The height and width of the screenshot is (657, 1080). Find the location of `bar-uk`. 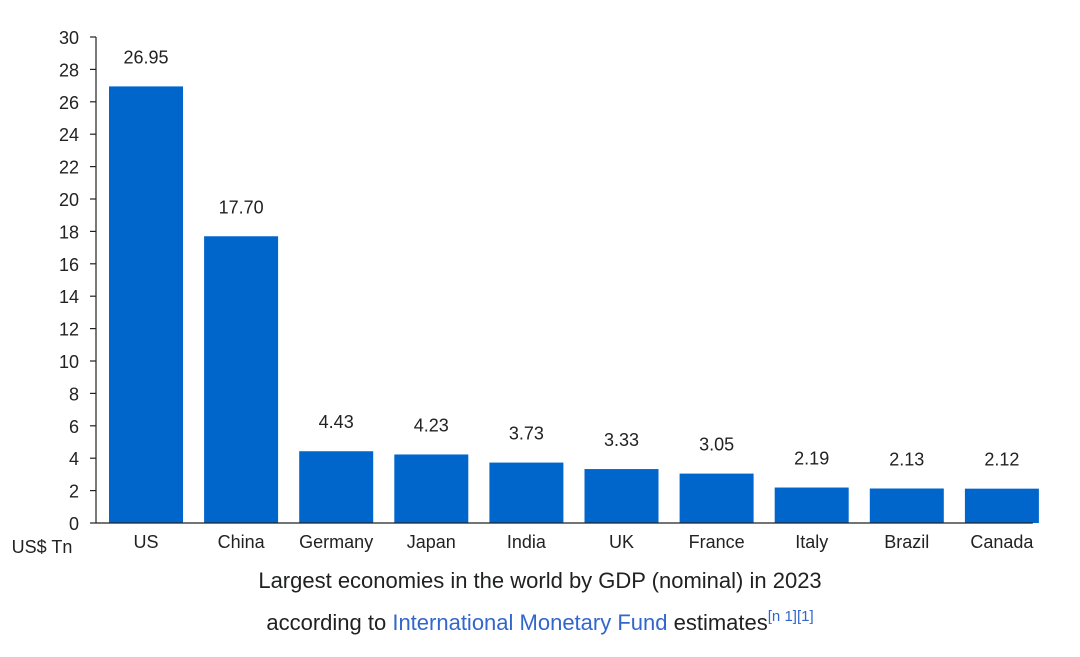

bar-uk is located at coordinates (621, 496).